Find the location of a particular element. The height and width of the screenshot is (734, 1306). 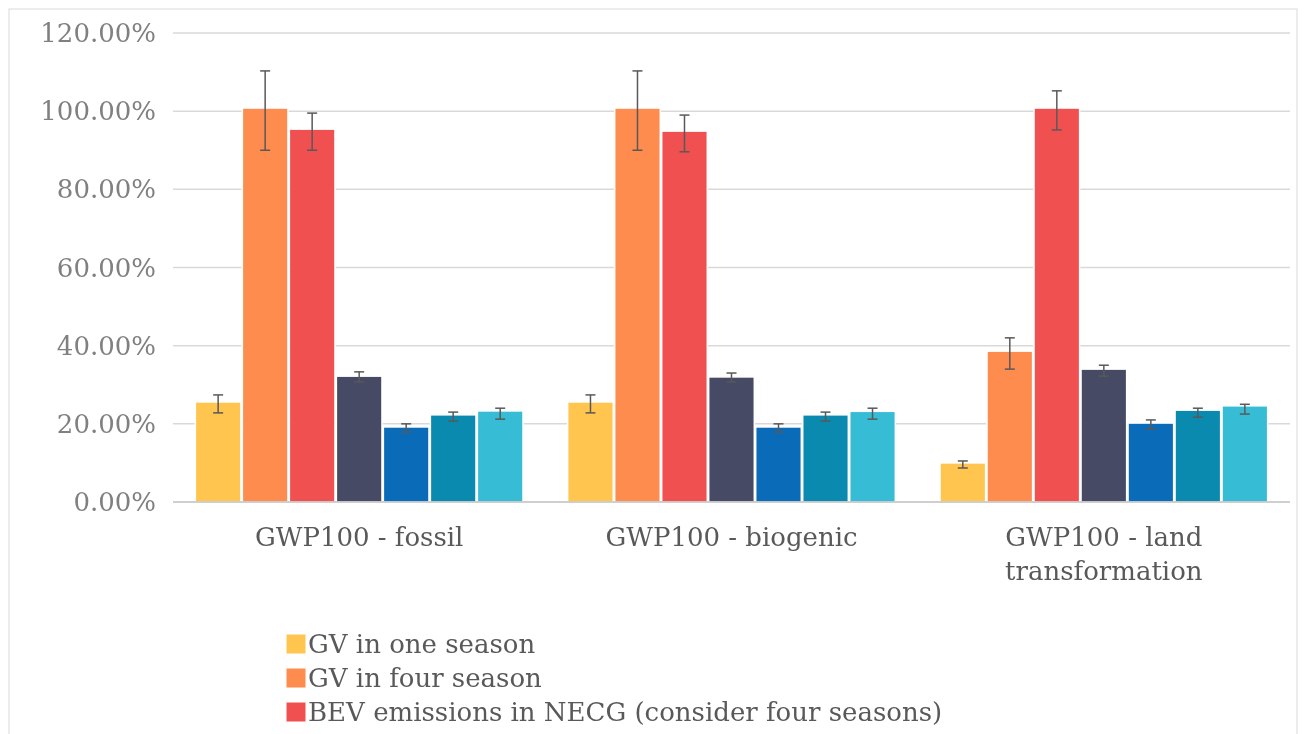

y-tick-label: 20.00% is located at coordinates (106, 423).